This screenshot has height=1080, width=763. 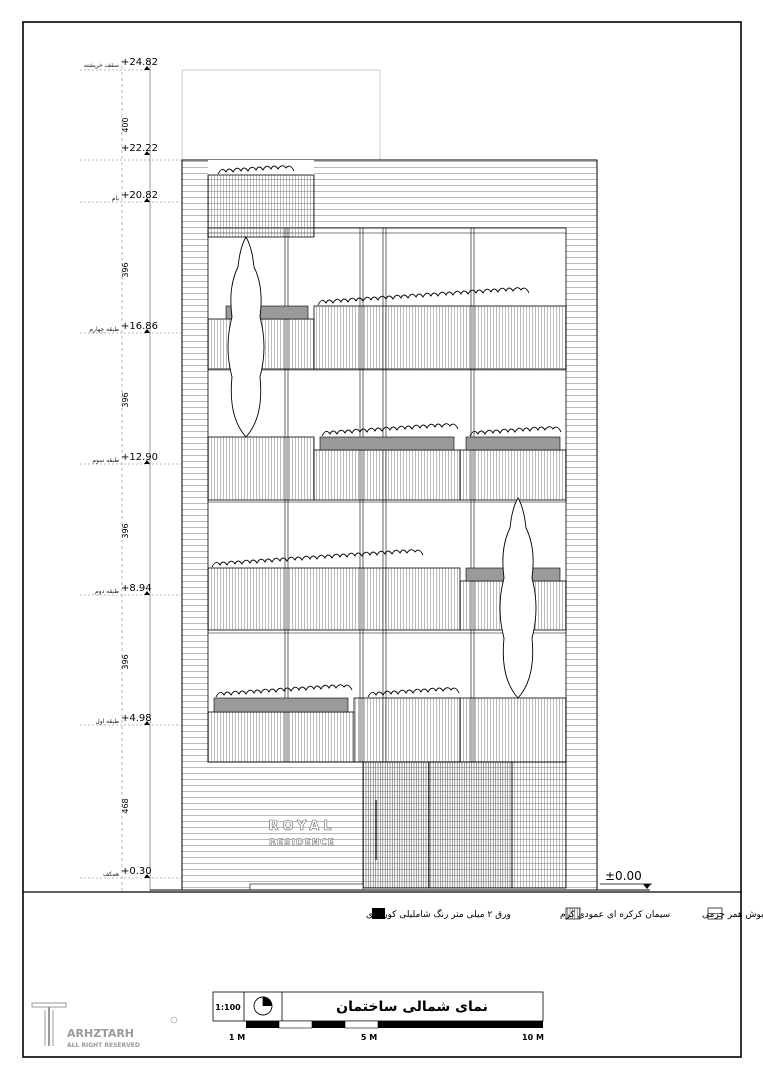 What do you see at coordinates (107, 591) in the screenshot?
I see `svg-text: طبقه دوم` at bounding box center [107, 591].